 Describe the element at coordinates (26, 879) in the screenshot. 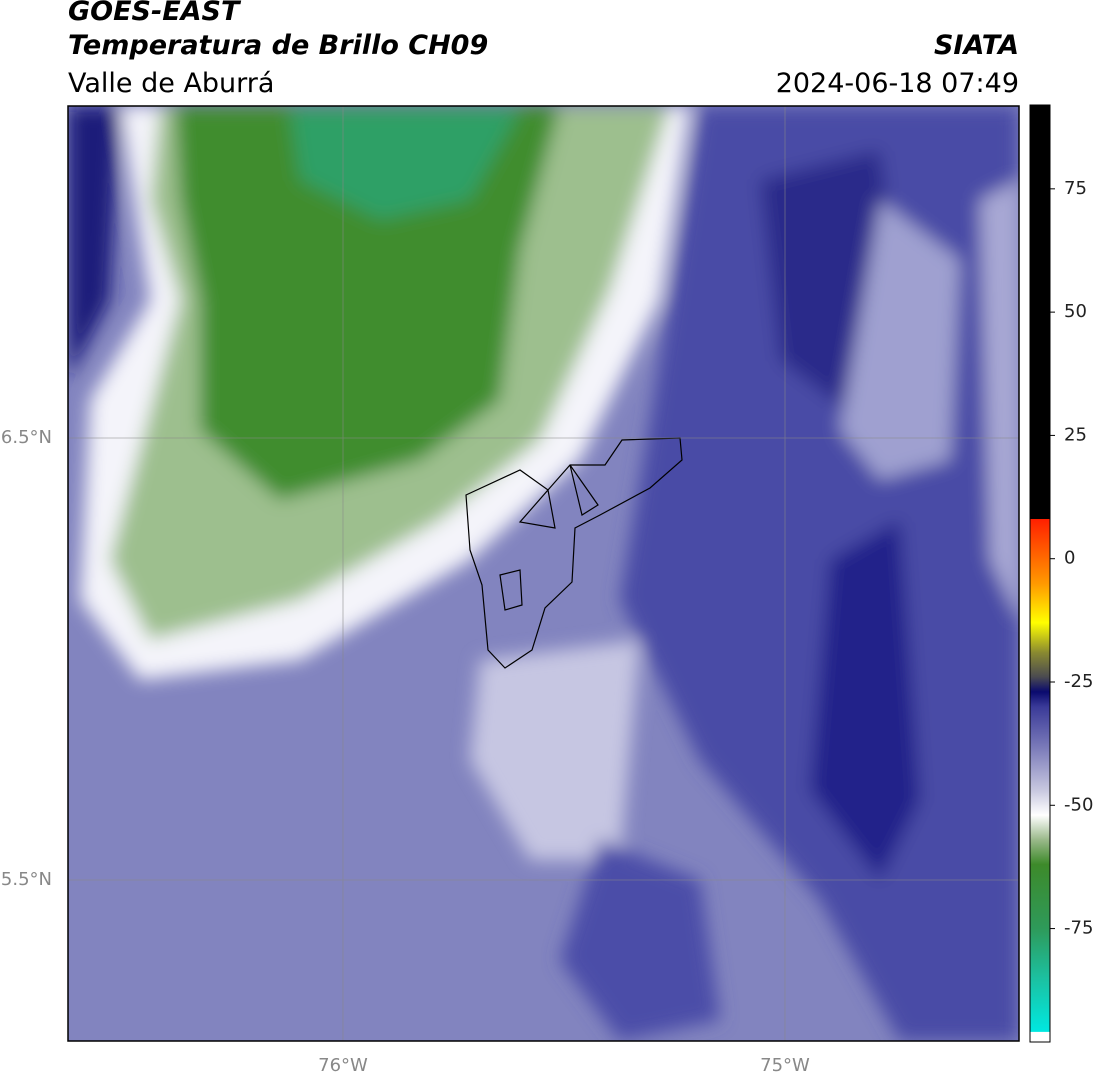

I see `lat-label: 5.5°N` at that location.